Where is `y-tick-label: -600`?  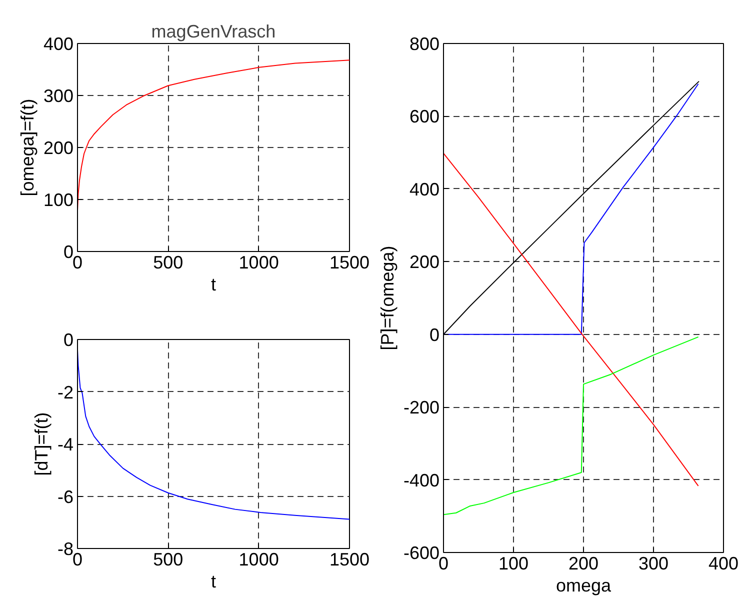
y-tick-label: -600 is located at coordinates (421, 553).